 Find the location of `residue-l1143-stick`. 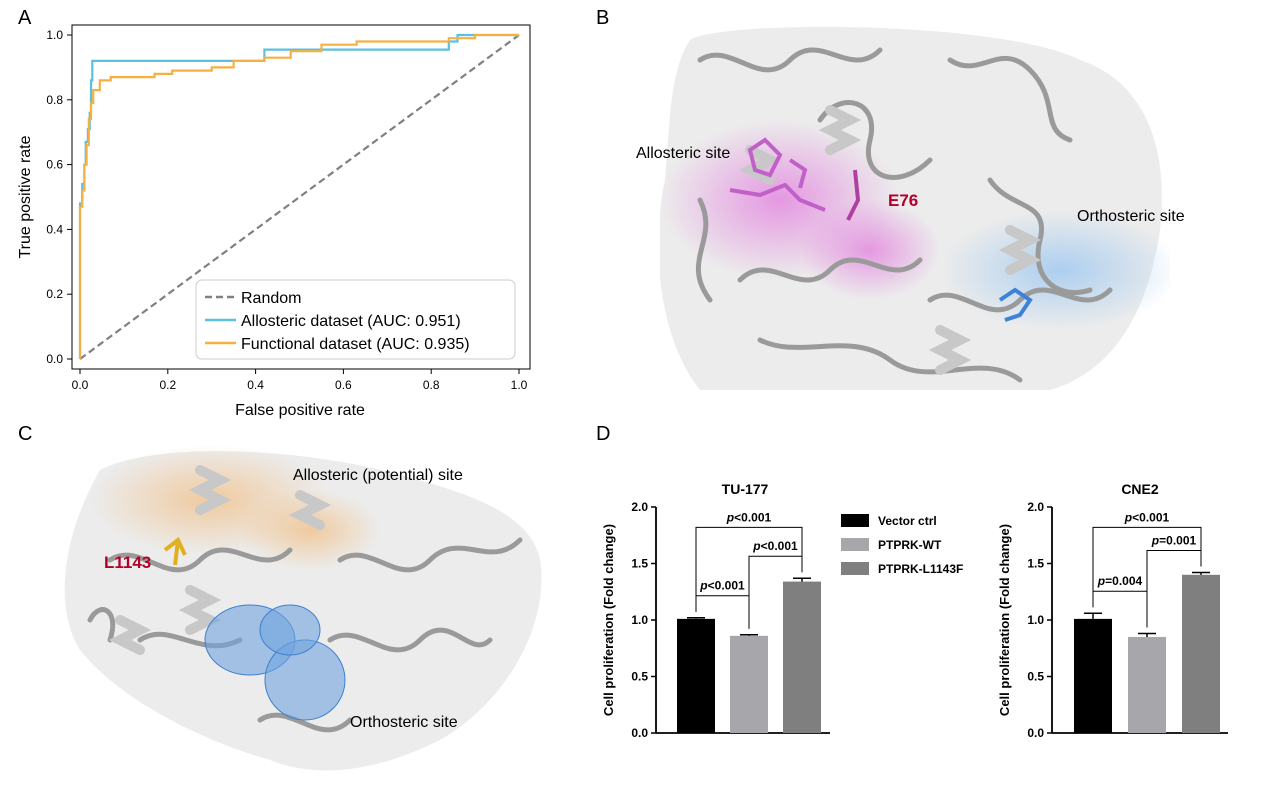

residue-l1143-stick is located at coordinates (175, 551).